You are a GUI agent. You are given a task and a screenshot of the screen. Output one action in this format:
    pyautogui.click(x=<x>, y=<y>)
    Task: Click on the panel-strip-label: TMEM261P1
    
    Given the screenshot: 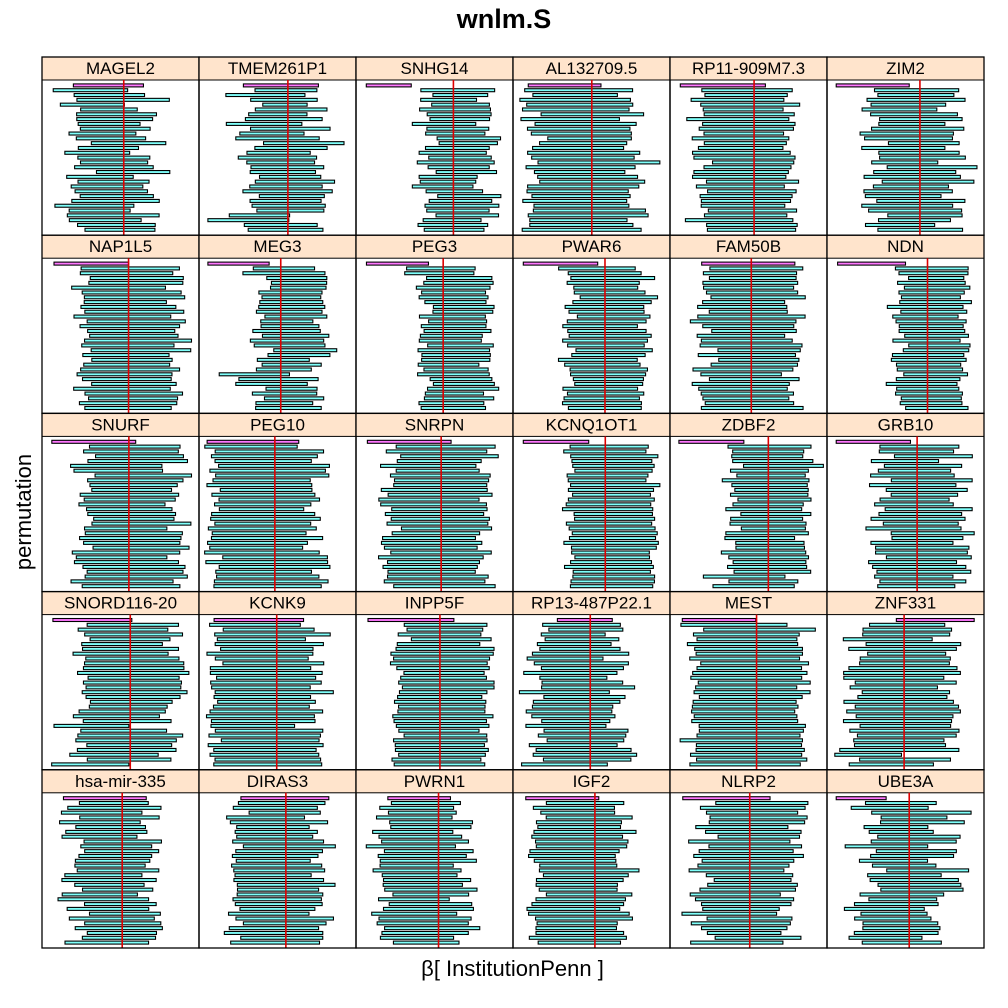 What is the action you would take?
    pyautogui.click(x=277, y=68)
    